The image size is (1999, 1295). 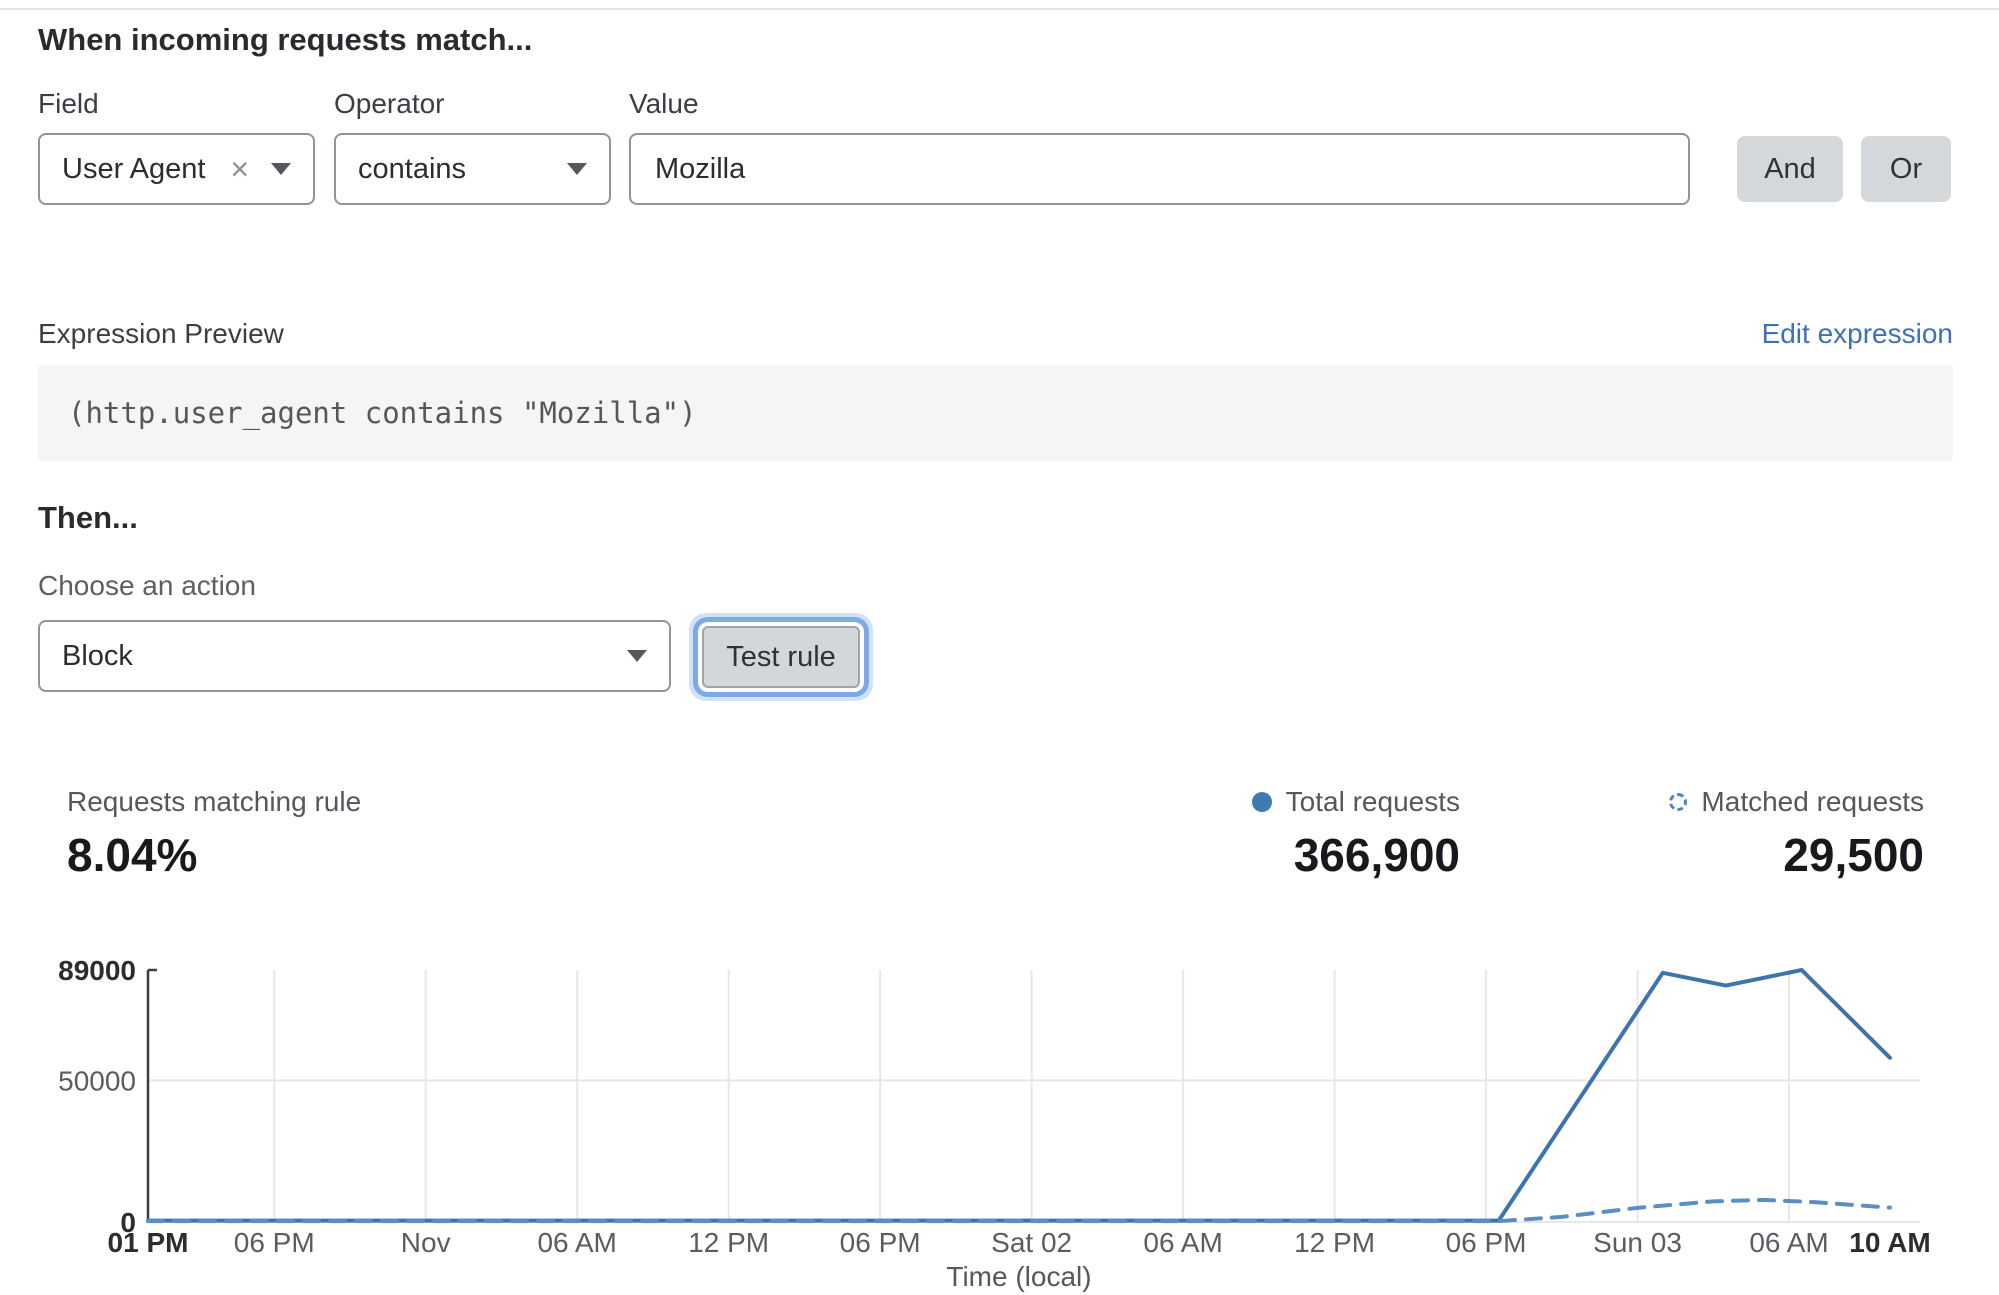 What do you see at coordinates (412, 168) in the screenshot?
I see `operator-select-value: contains` at bounding box center [412, 168].